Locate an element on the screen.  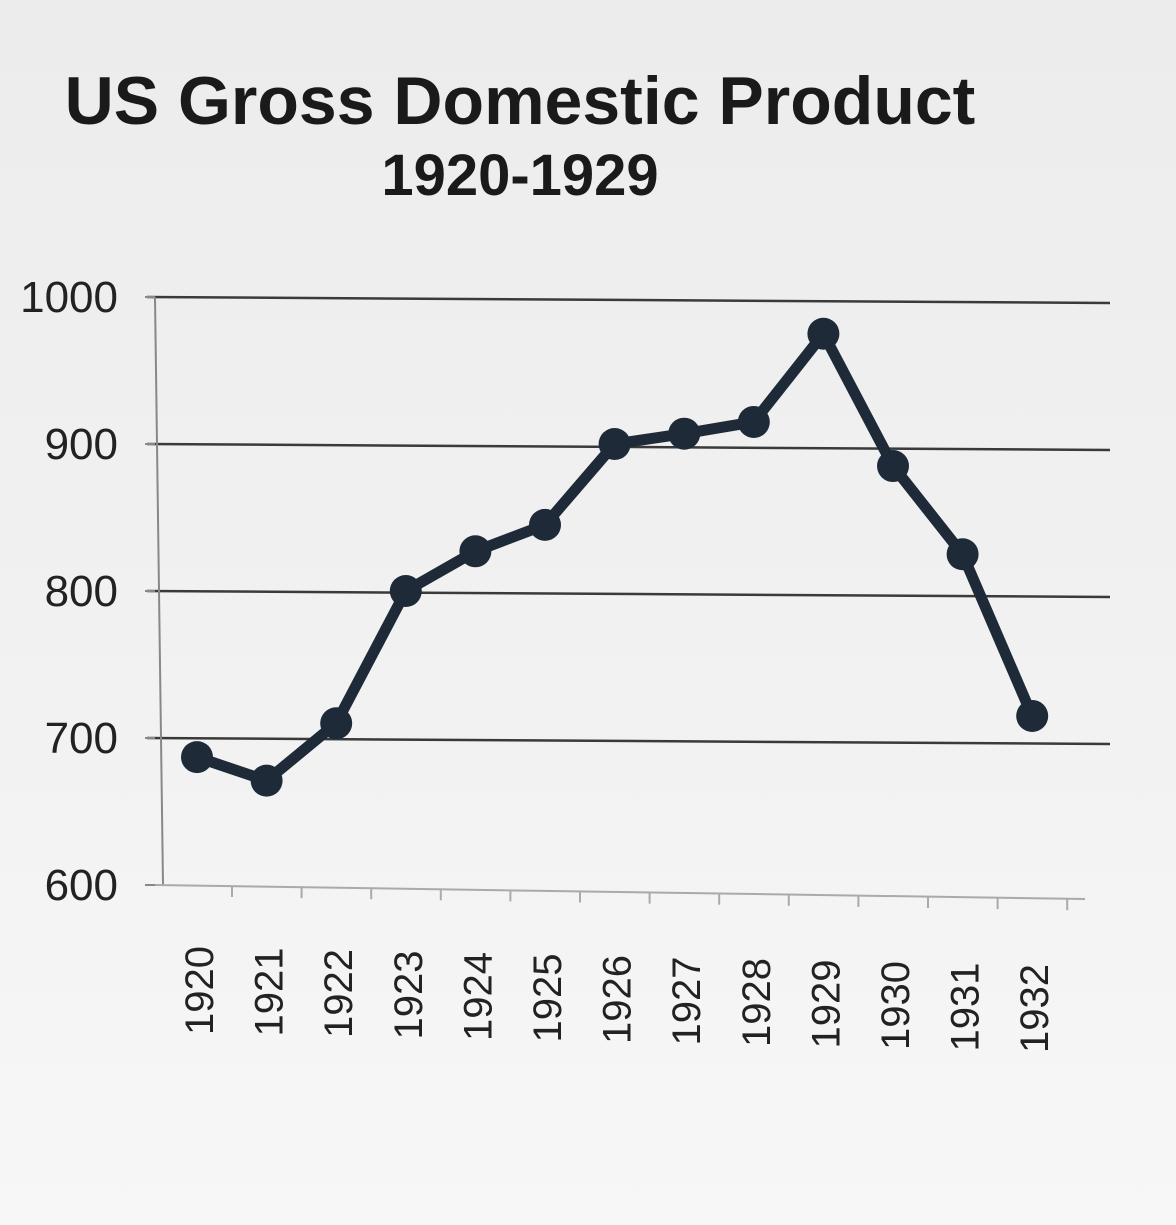
data-point-1927 is located at coordinates (684, 433).